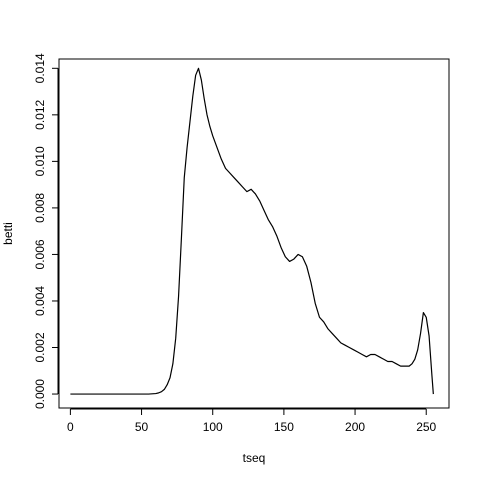 The width and height of the screenshot is (480, 480). Describe the element at coordinates (40, 68) in the screenshot. I see `y-tick-label: 0.014` at that location.